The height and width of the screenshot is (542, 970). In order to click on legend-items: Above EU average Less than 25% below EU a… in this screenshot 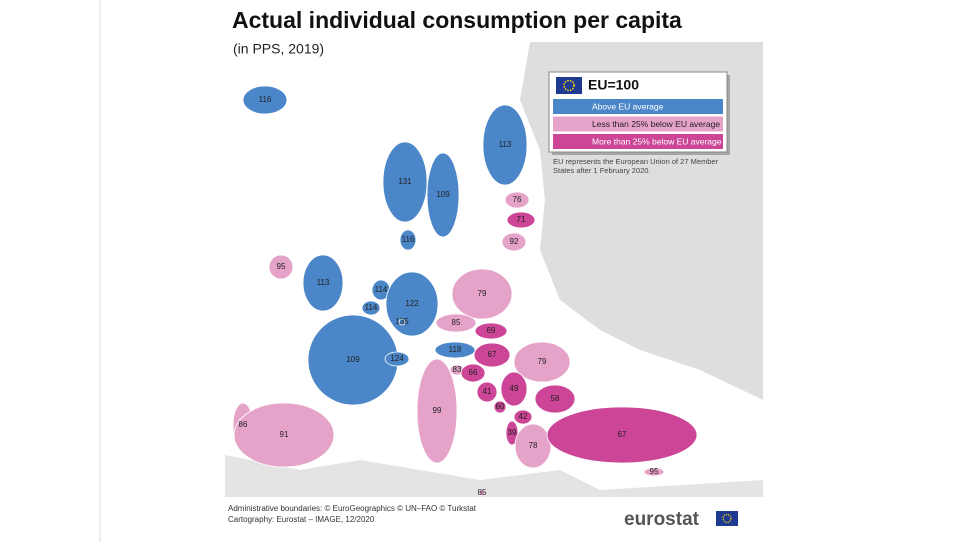, I will do `click(638, 124)`.